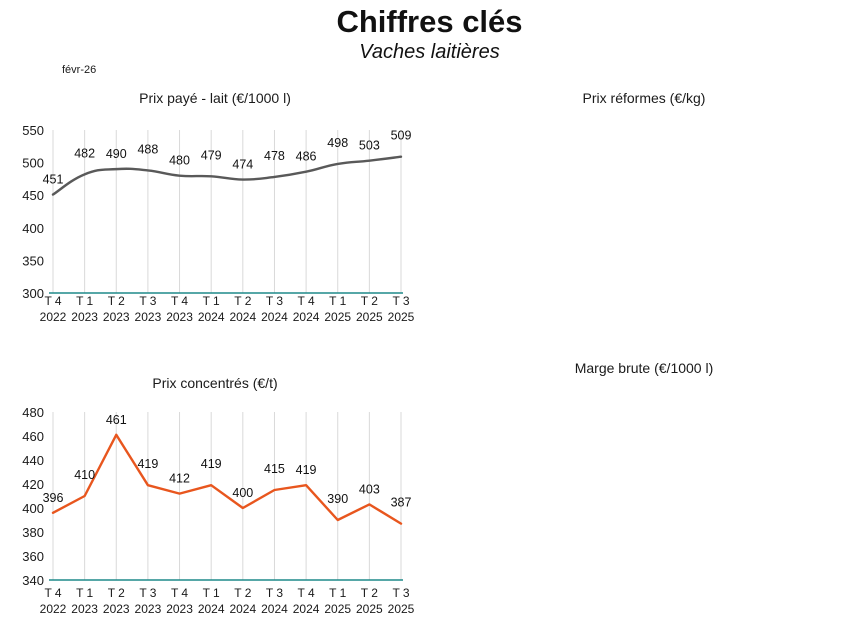  What do you see at coordinates (644, 98) in the screenshot?
I see `chart-title-prix-reformes: Prix réformes (€/kg)` at bounding box center [644, 98].